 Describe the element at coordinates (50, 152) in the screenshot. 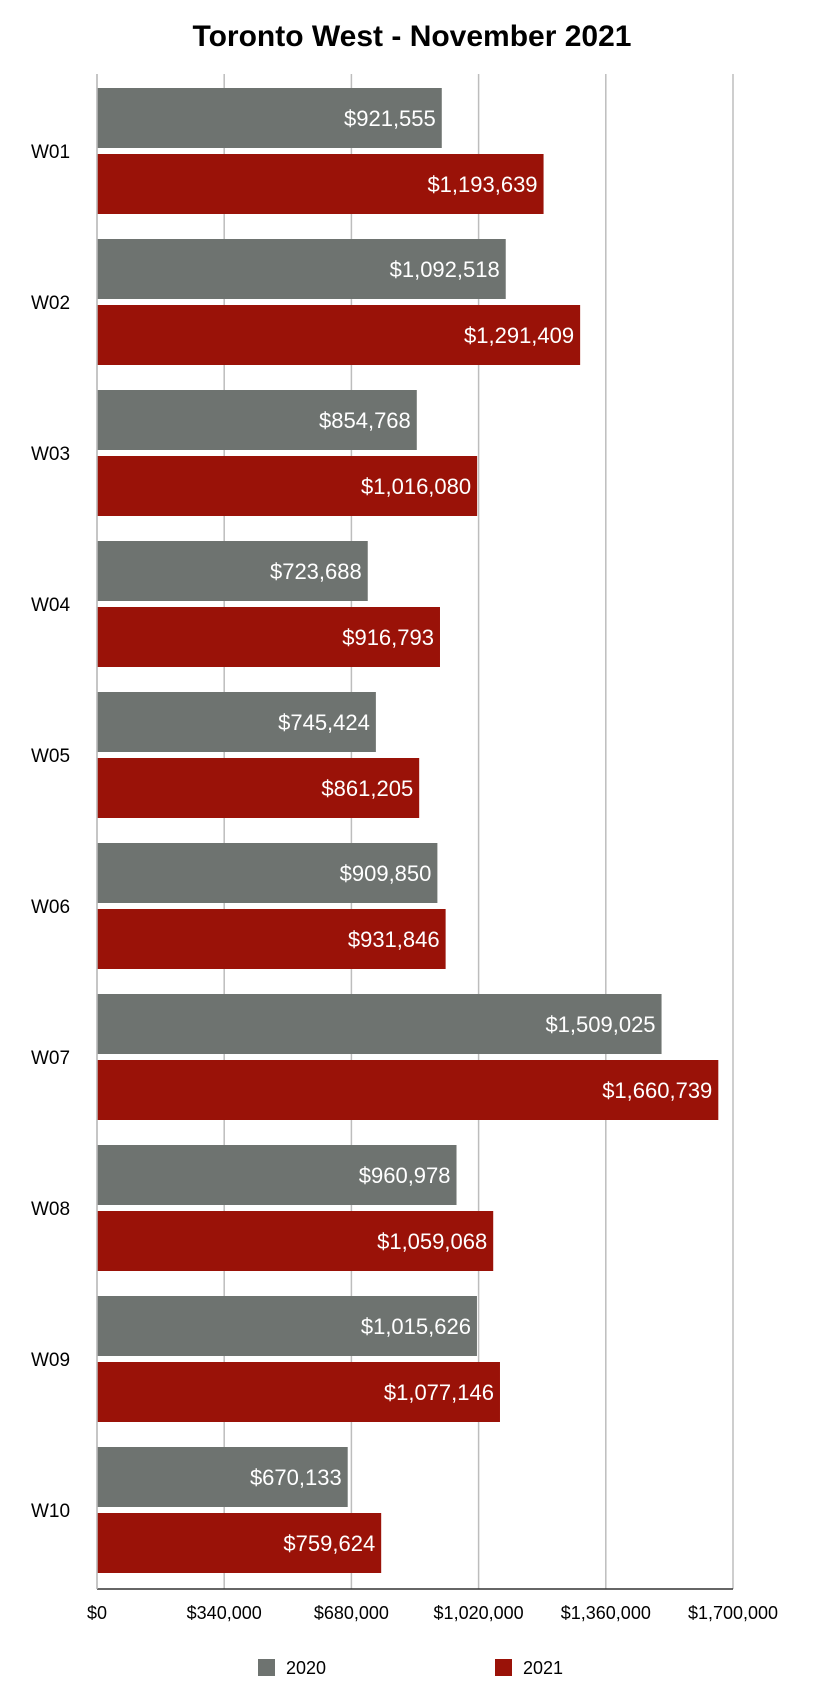

I see `category-label: W01` at that location.